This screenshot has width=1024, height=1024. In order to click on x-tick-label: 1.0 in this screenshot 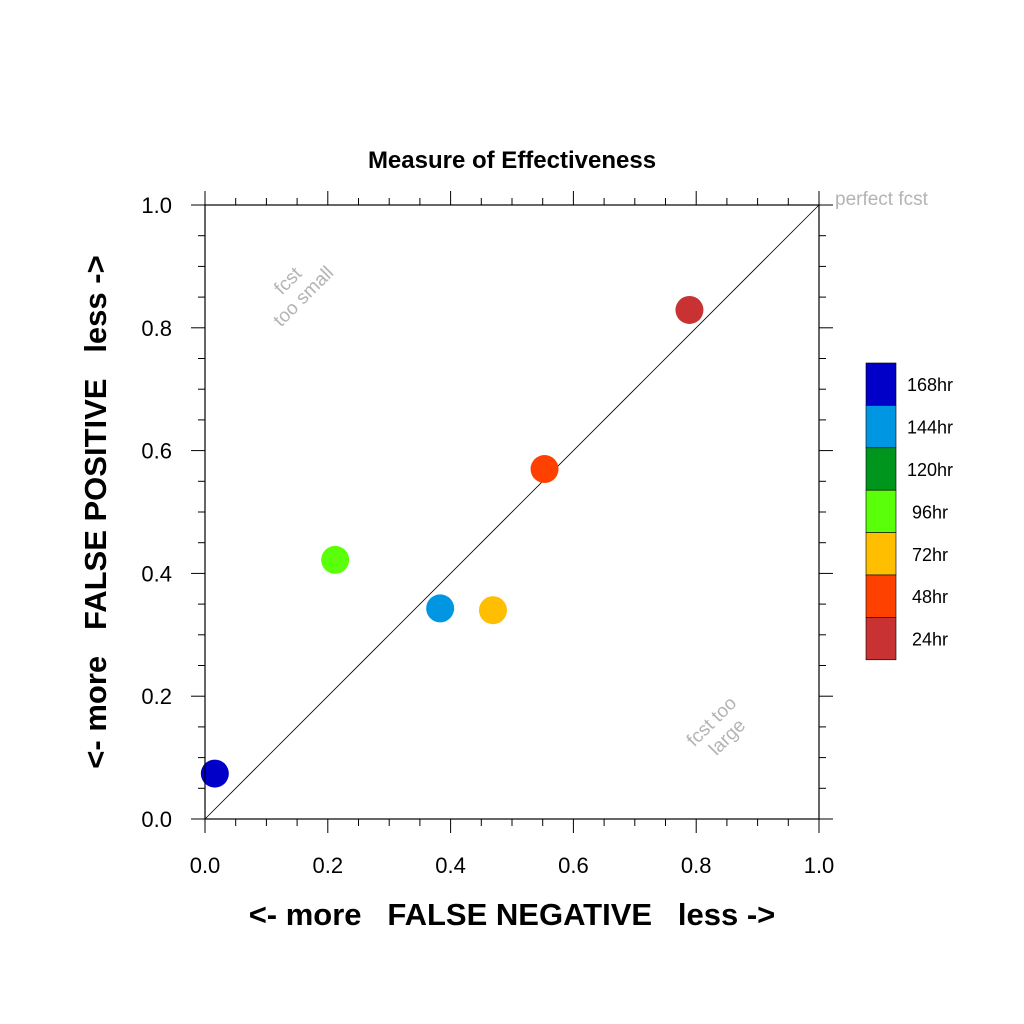, I will do `click(819, 865)`.